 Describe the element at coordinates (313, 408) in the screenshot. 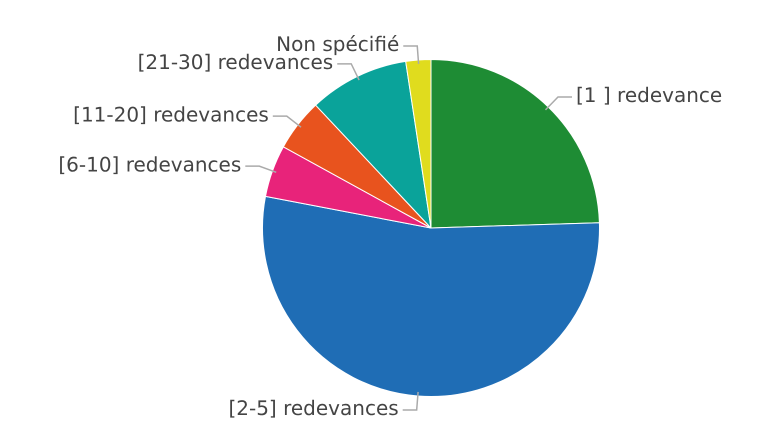

I see `slice-label: [2-5] redevances` at that location.